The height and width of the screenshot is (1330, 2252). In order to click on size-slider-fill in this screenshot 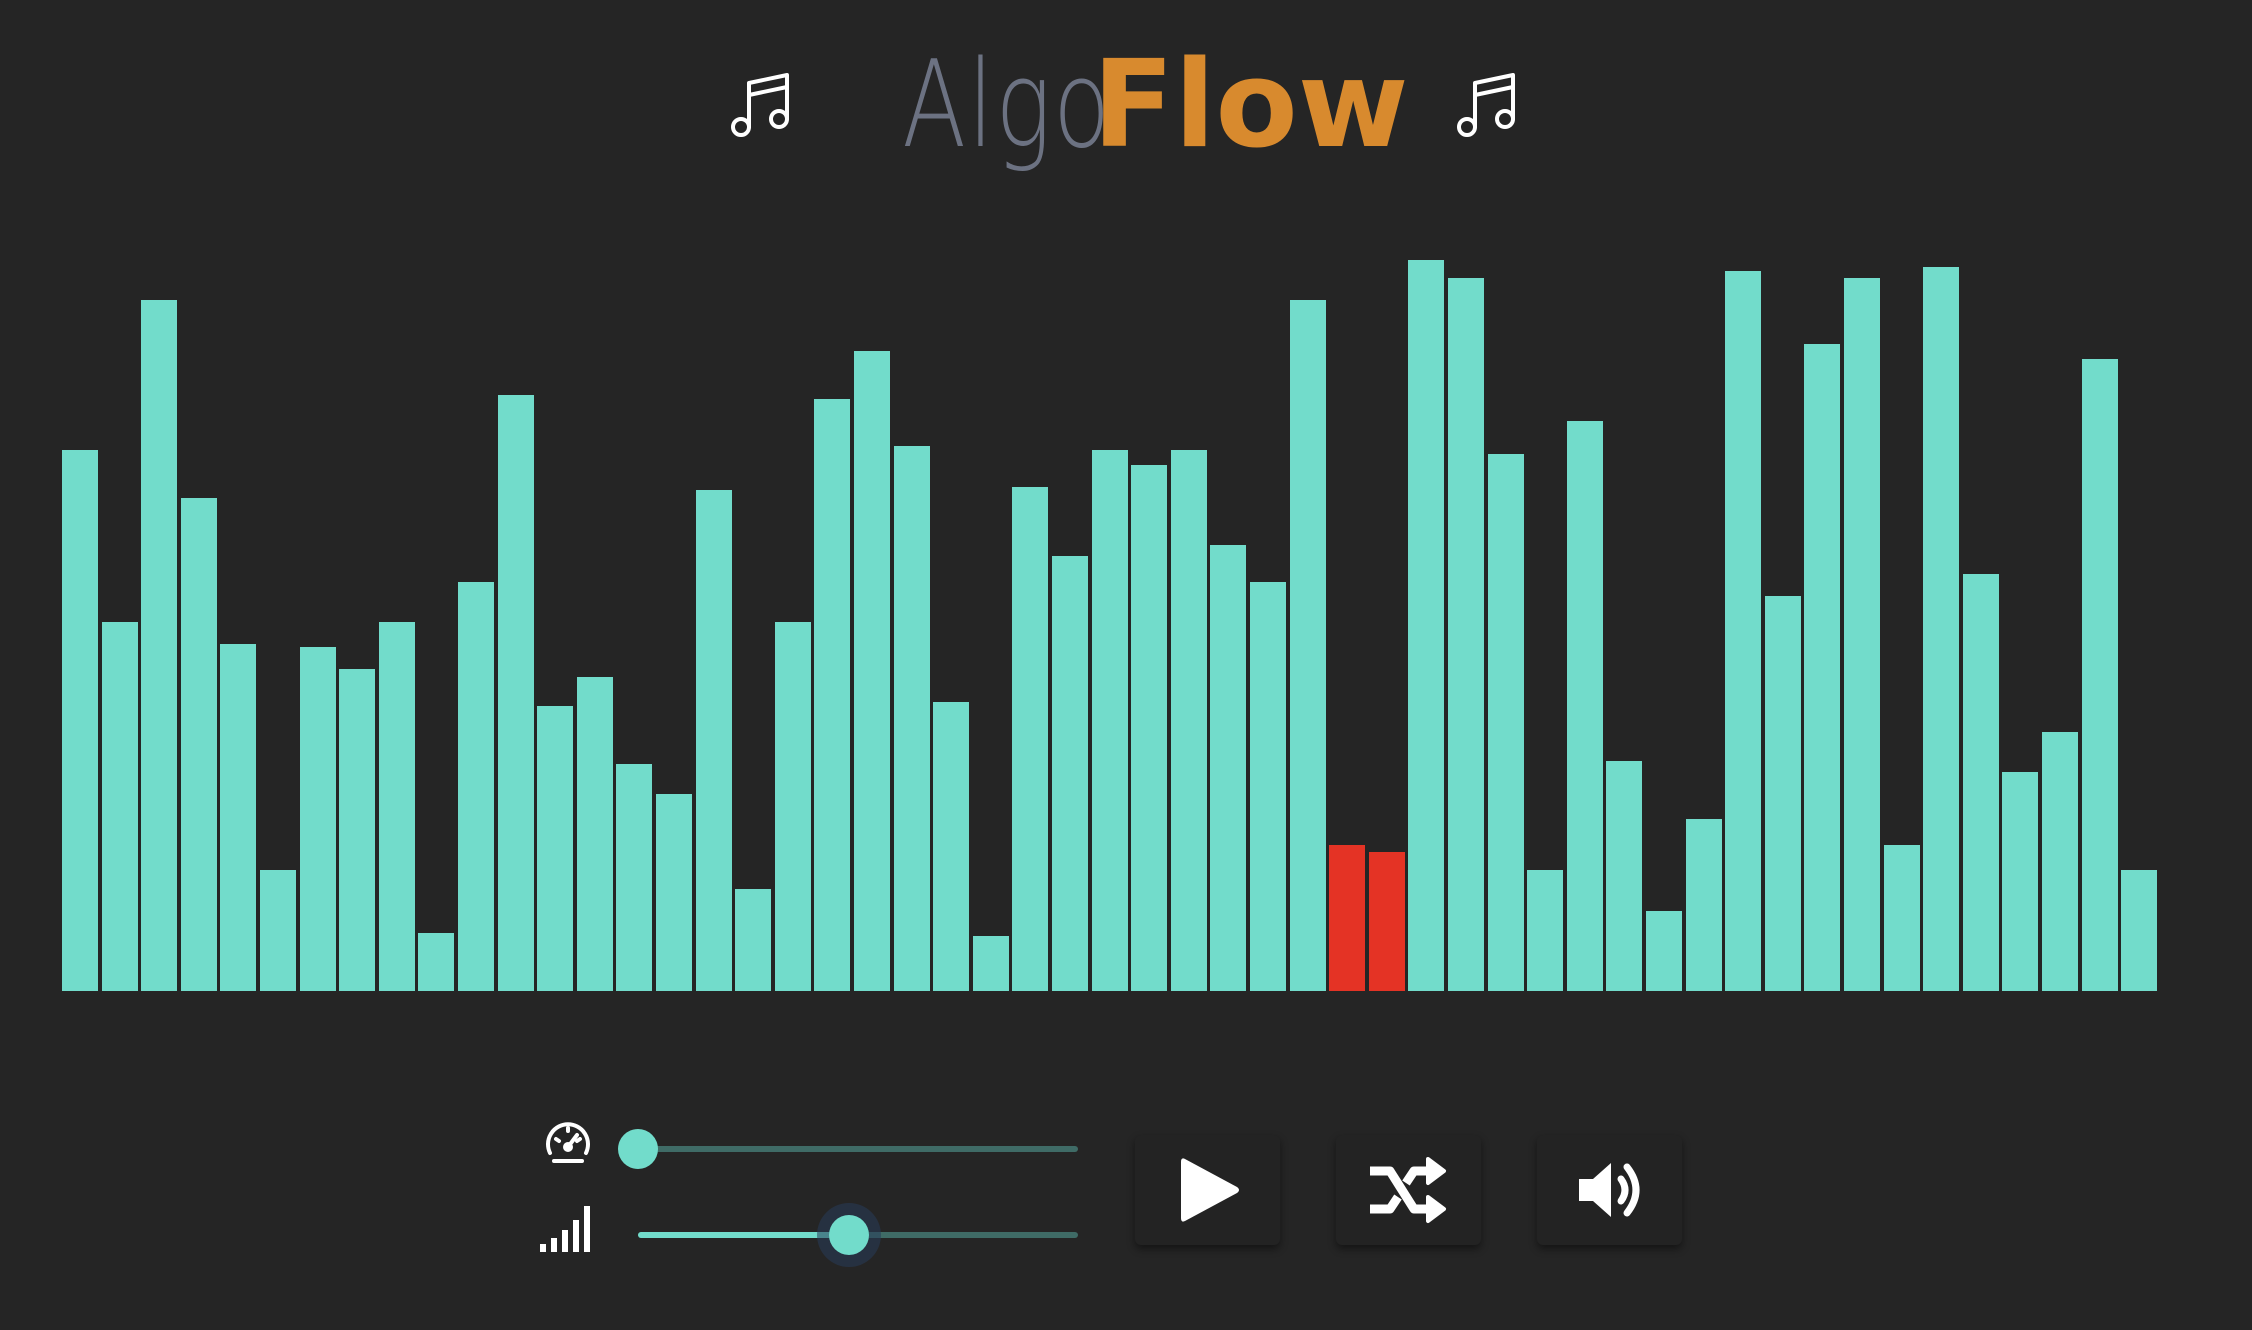, I will do `click(744, 1235)`.